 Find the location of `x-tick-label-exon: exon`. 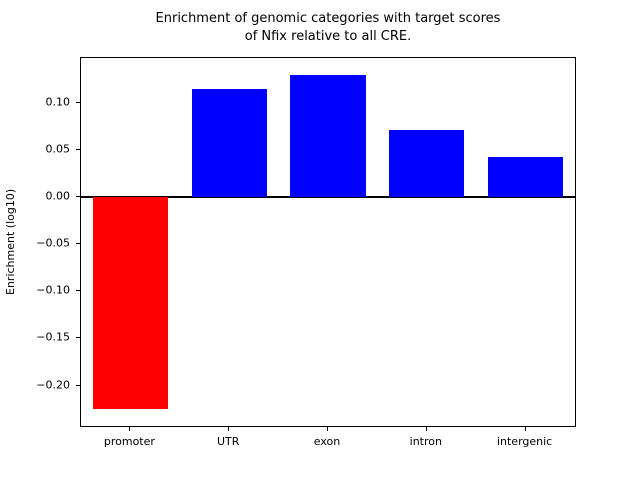

x-tick-label-exon: exon is located at coordinates (327, 441).